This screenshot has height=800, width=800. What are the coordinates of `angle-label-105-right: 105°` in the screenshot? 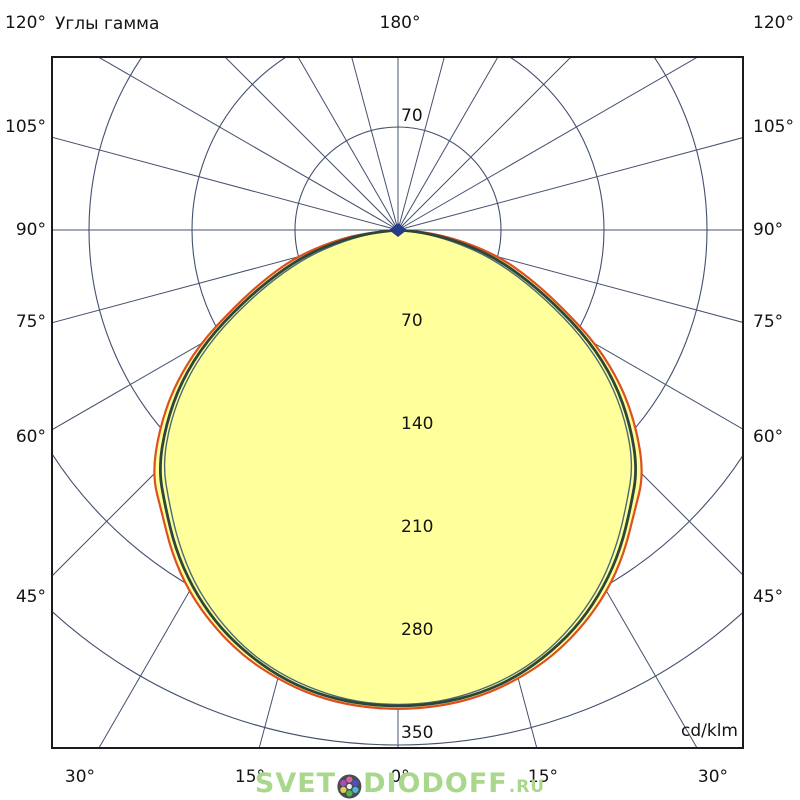 It's located at (773, 127).